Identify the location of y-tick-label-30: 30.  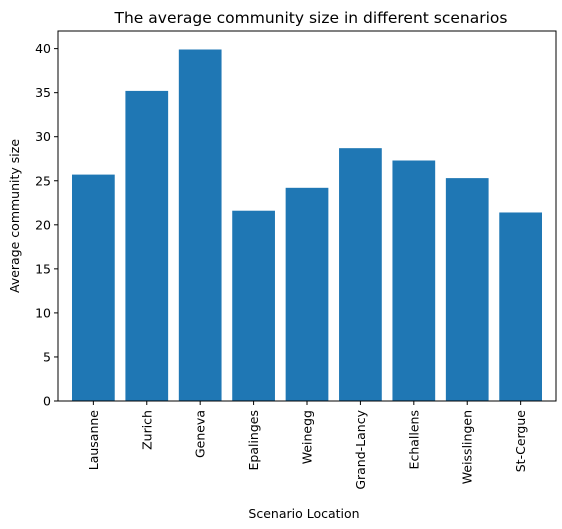
(43, 136).